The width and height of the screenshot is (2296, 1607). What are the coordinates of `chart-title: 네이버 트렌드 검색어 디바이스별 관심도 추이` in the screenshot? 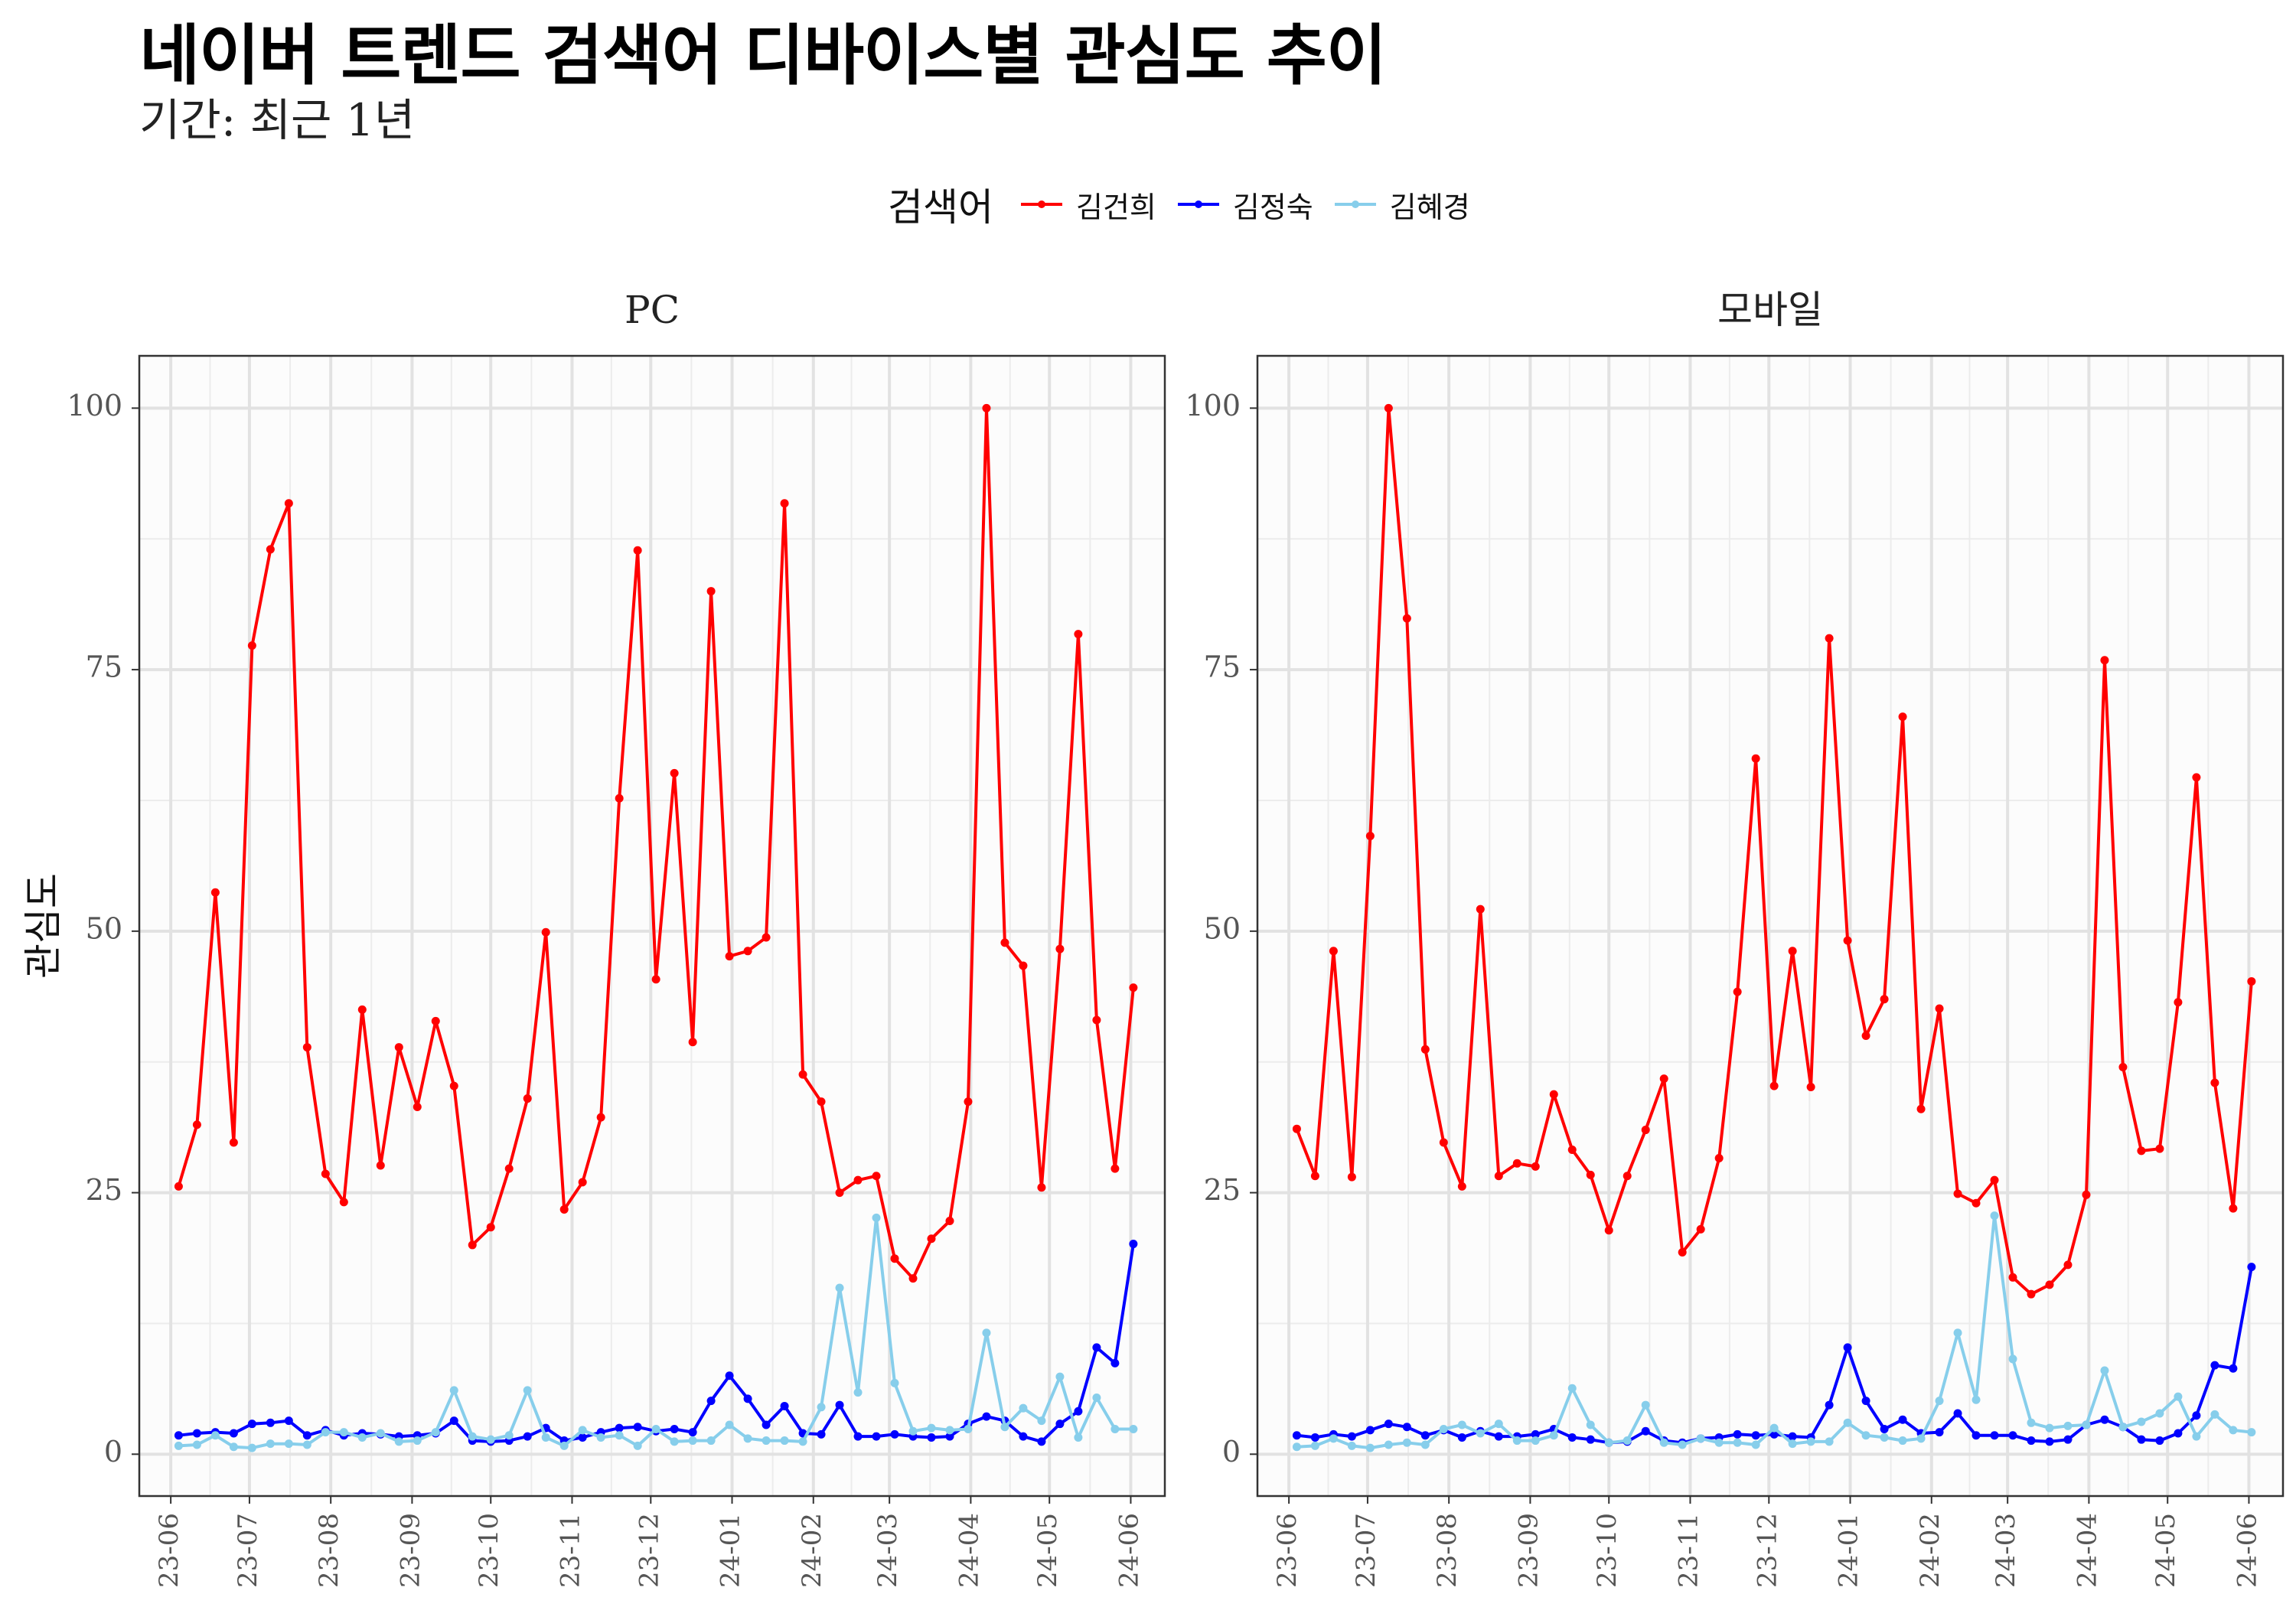 It's located at (763, 56).